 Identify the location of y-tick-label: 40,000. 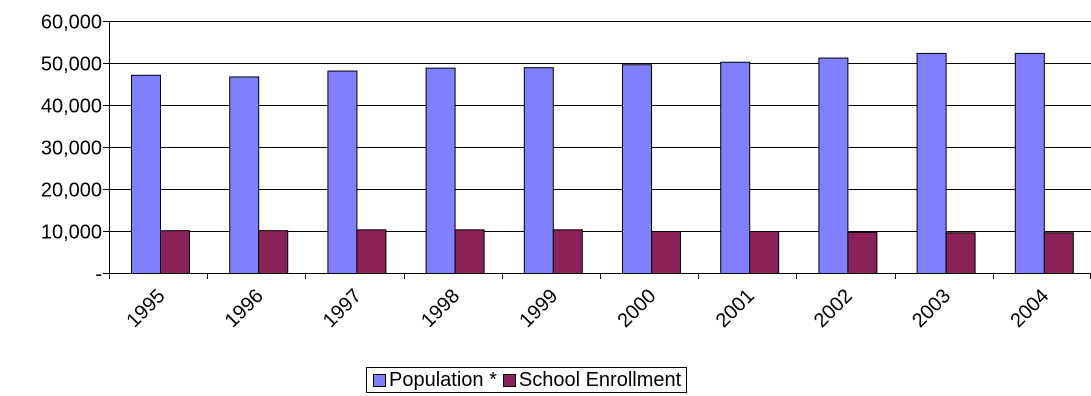
(71, 107).